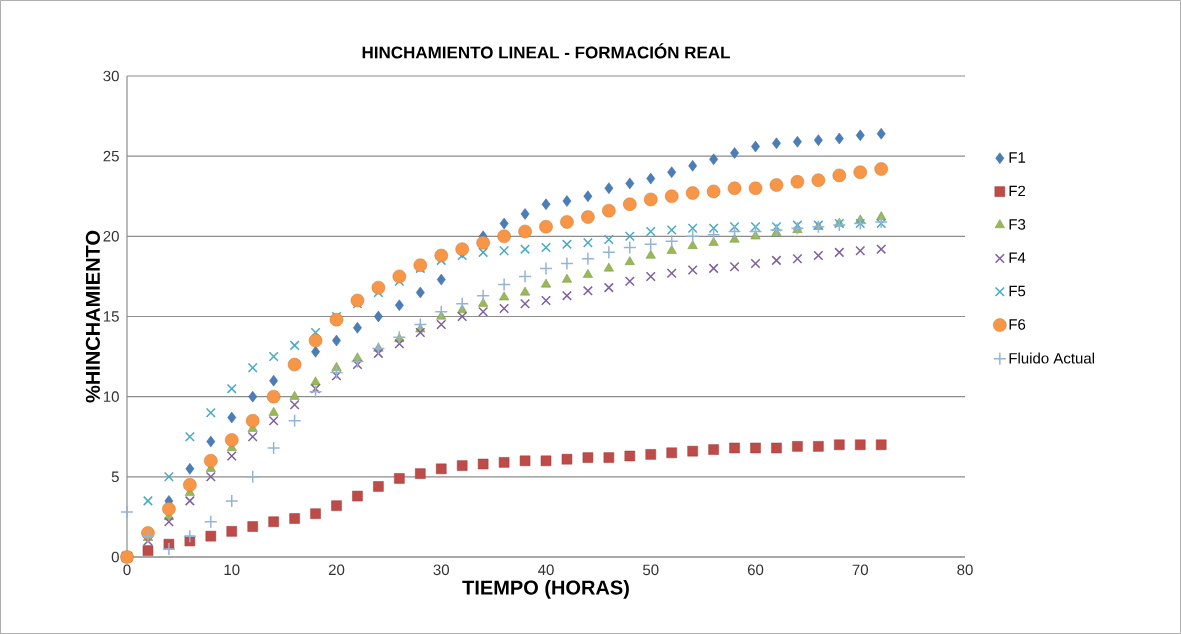 The image size is (1181, 634). Describe the element at coordinates (546, 570) in the screenshot. I see `x-tick-label: 40` at that location.